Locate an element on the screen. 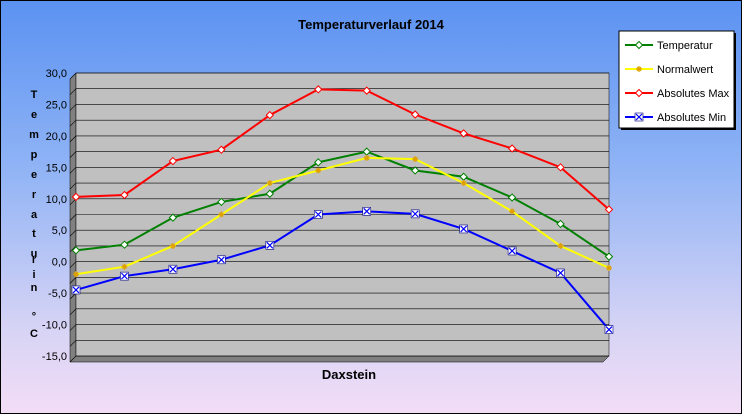  x-axis-label: Daxstein is located at coordinates (349, 374).